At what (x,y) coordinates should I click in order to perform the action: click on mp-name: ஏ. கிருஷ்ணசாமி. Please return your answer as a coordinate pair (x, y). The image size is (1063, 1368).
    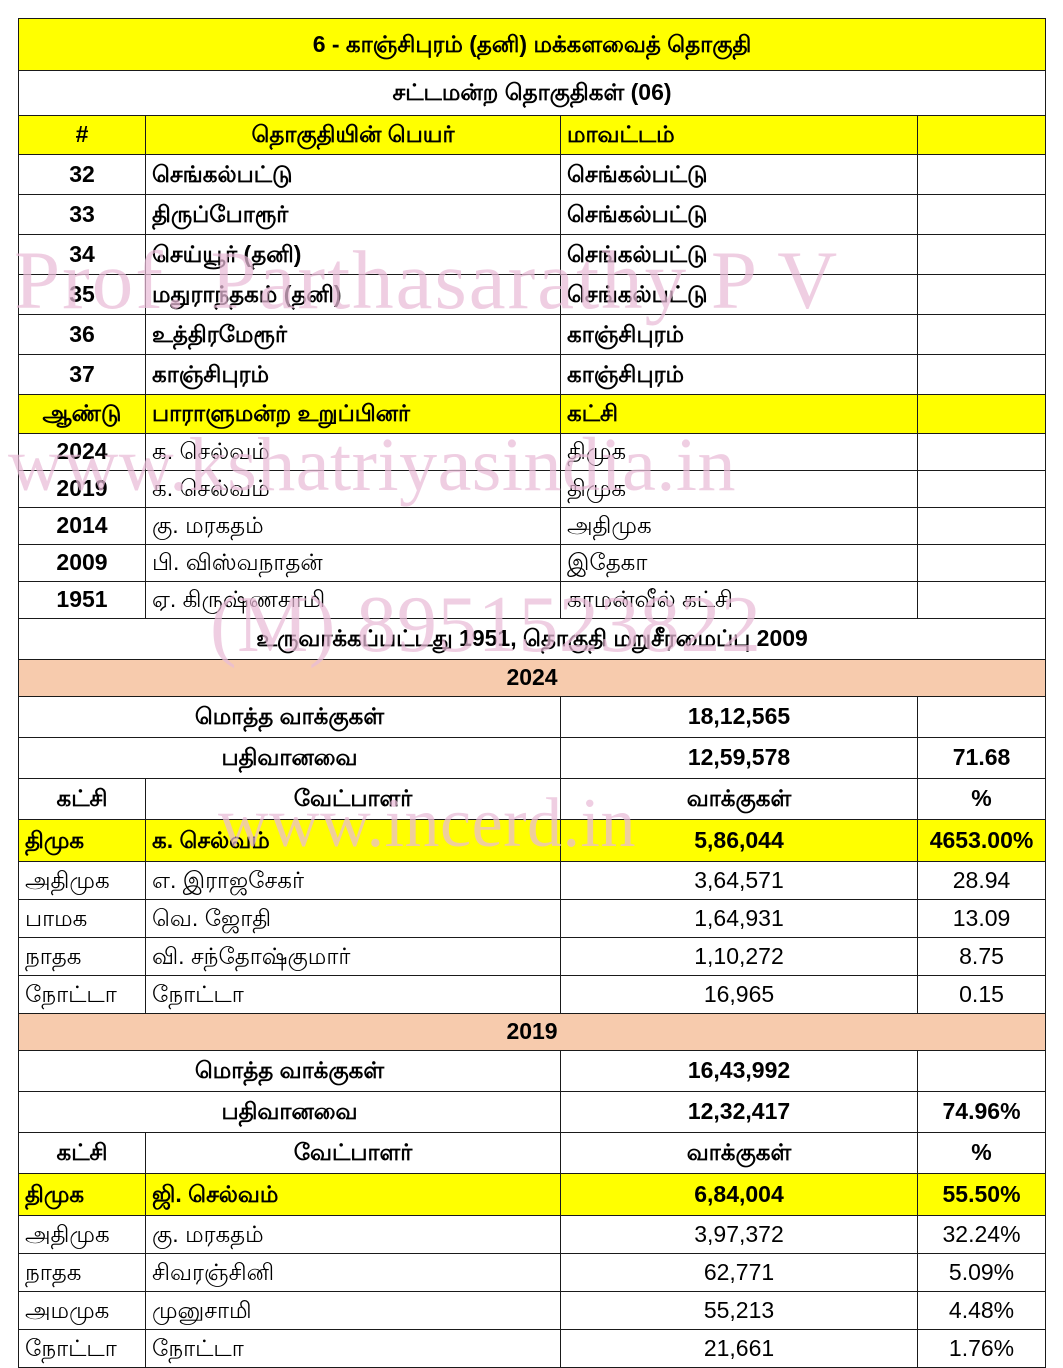
    Looking at the image, I should click on (353, 600).